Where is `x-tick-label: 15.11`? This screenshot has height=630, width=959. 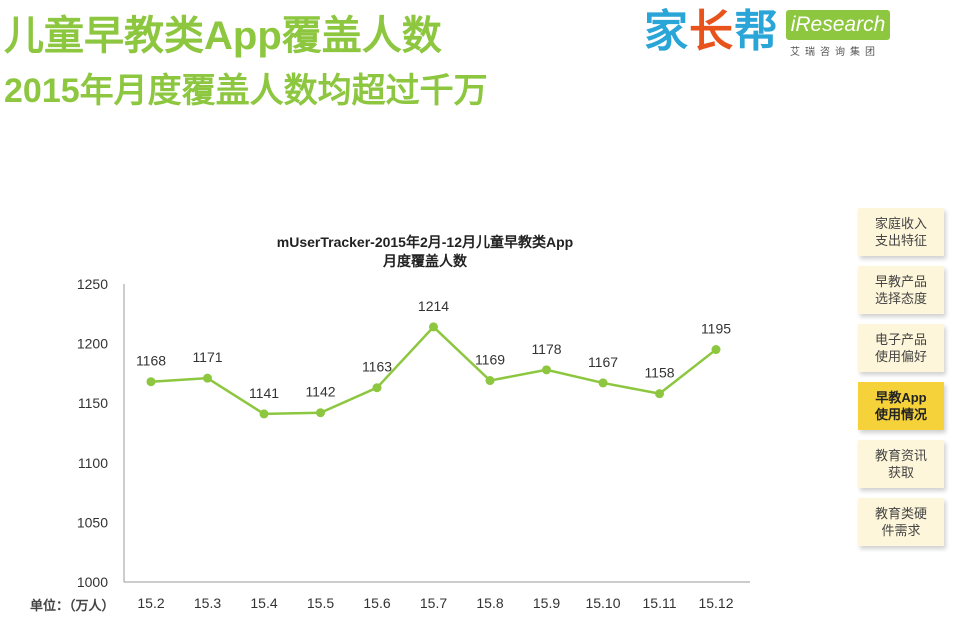 x-tick-label: 15.11 is located at coordinates (660, 603).